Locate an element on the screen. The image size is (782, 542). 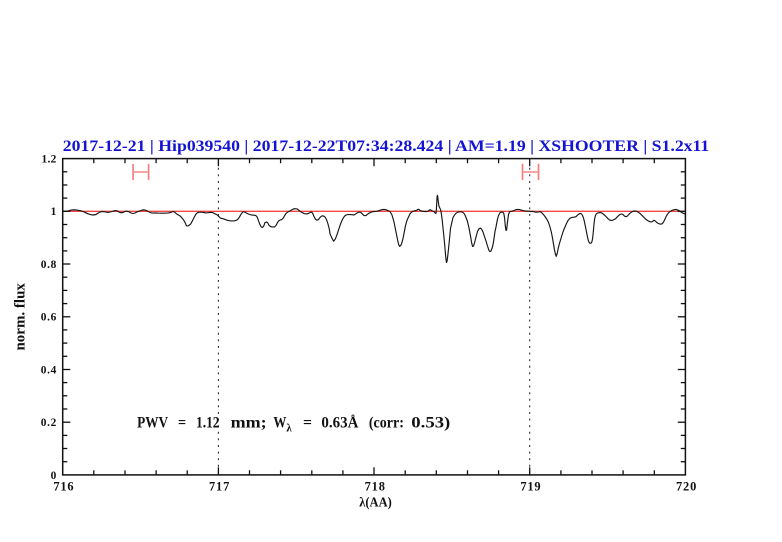
svg-text: 0.8 is located at coordinates (49, 265).